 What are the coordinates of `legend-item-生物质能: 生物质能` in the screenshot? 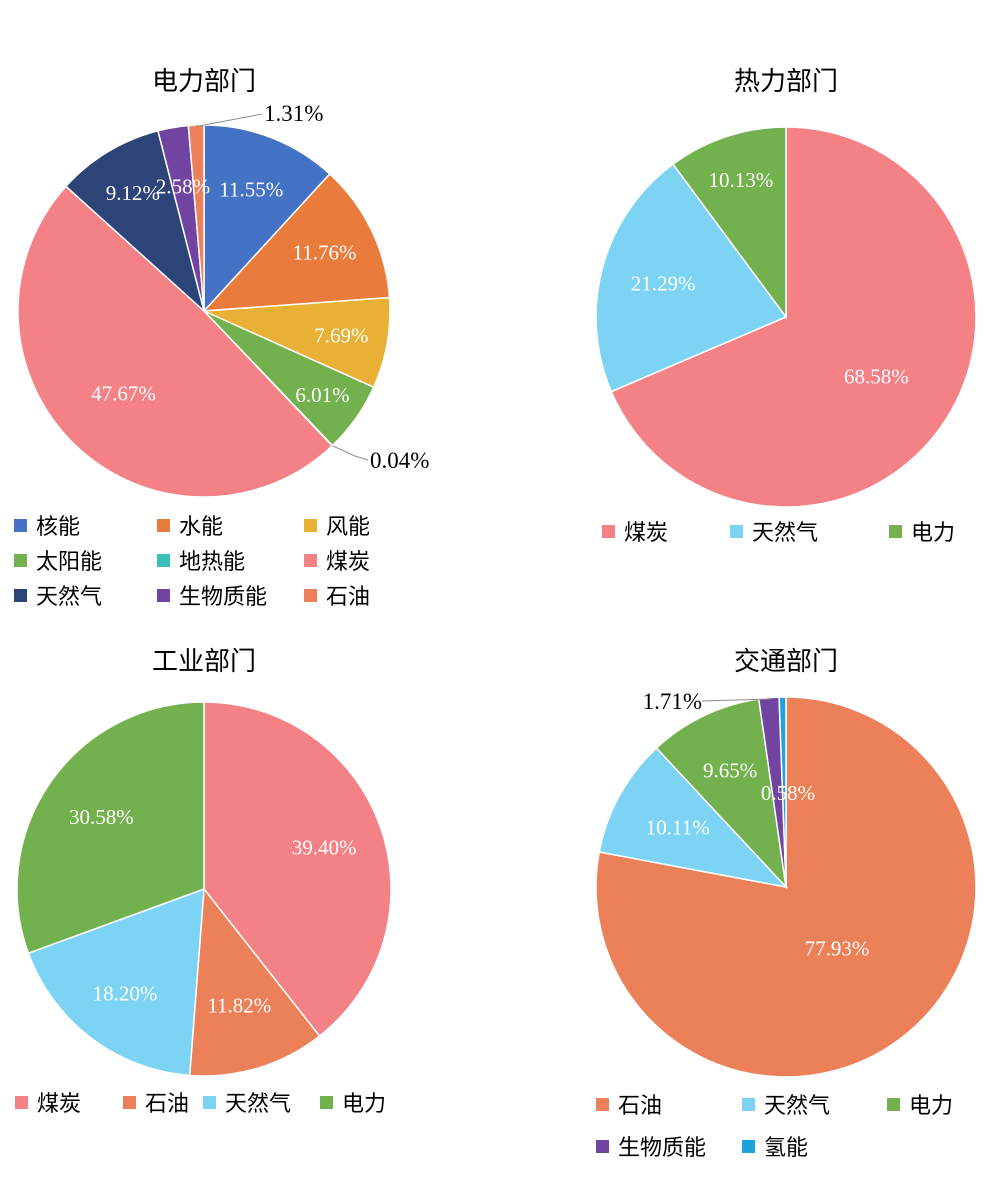 It's located at (212, 597).